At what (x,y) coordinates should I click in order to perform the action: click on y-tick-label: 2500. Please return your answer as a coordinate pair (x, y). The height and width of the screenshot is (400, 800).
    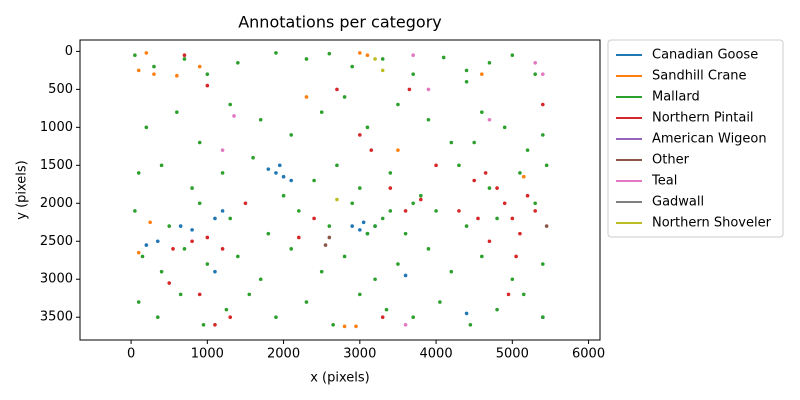
    Looking at the image, I should click on (56, 241).